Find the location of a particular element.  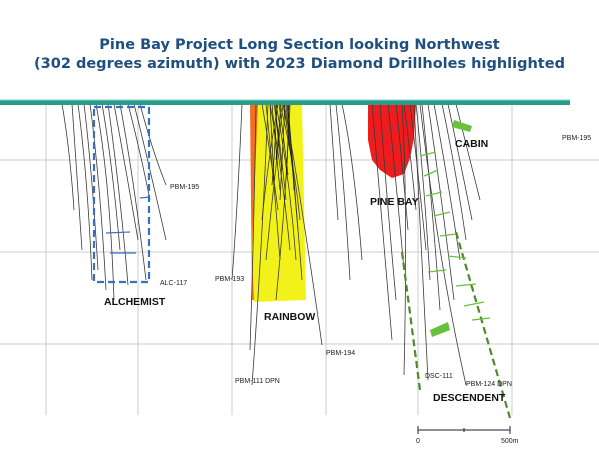

hole-label-pbm-195-right: PBM-195 is located at coordinates (576, 138).